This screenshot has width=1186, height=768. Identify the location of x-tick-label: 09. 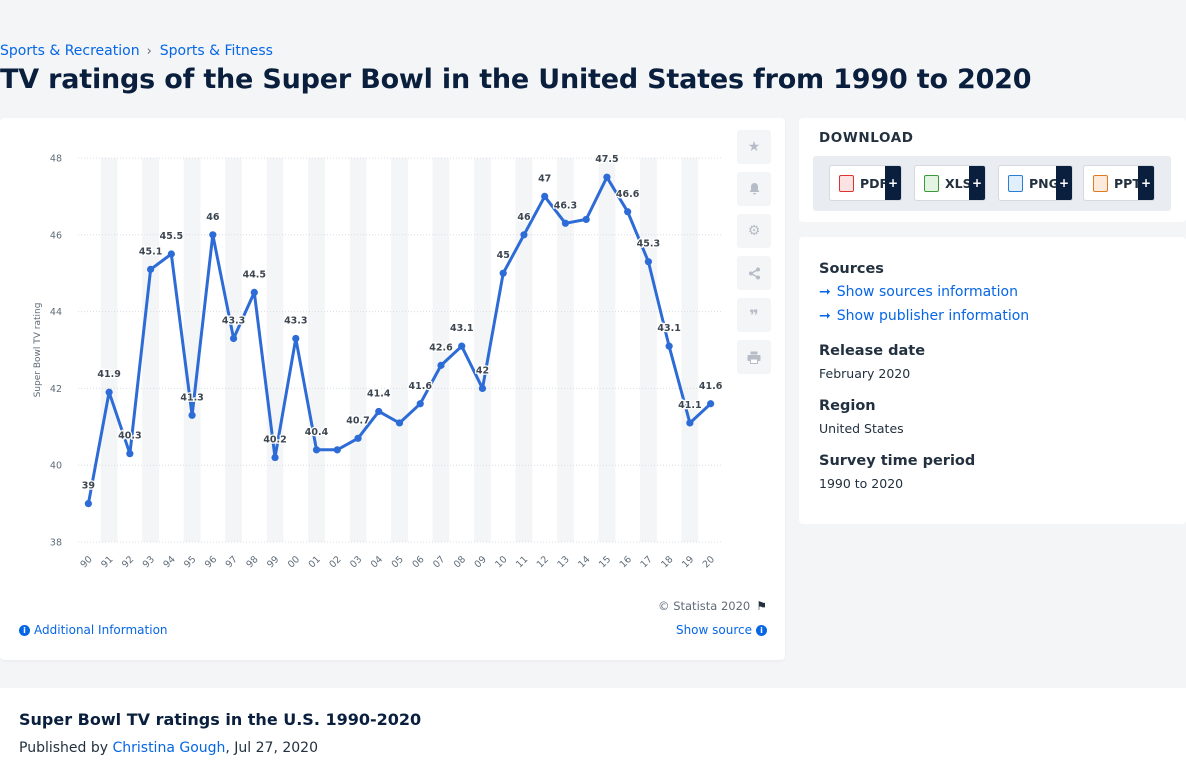
(481, 562).